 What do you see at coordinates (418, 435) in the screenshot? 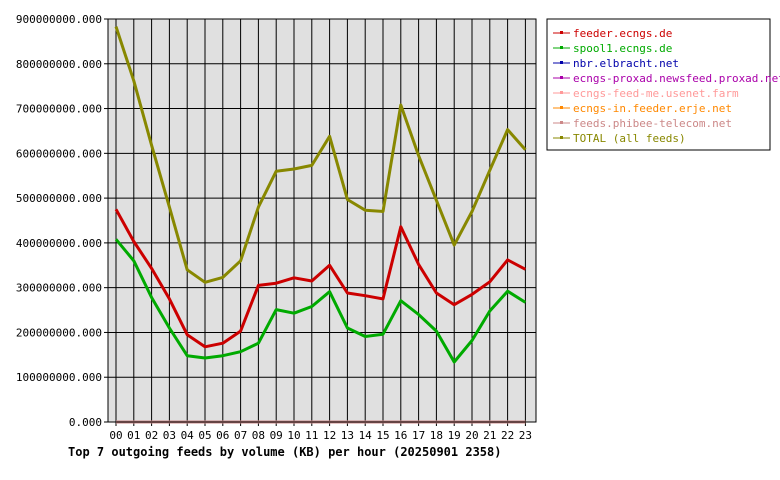
I see `x-tick-label: 17` at bounding box center [418, 435].